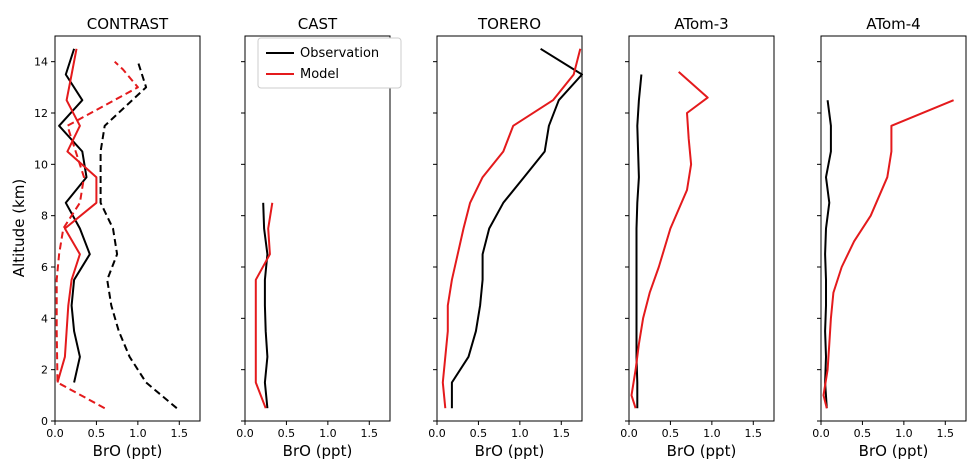 This screenshot has width=971, height=462. What do you see at coordinates (97, 433) in the screenshot?
I see `contrast-xtick-label-0.5: 0.5` at bounding box center [97, 433].